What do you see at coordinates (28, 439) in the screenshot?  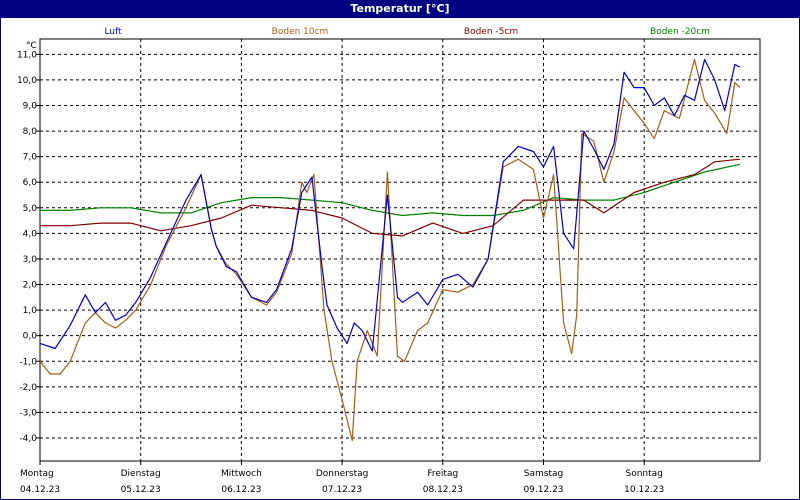 I see `y-tick-label: -4,0` at bounding box center [28, 439].